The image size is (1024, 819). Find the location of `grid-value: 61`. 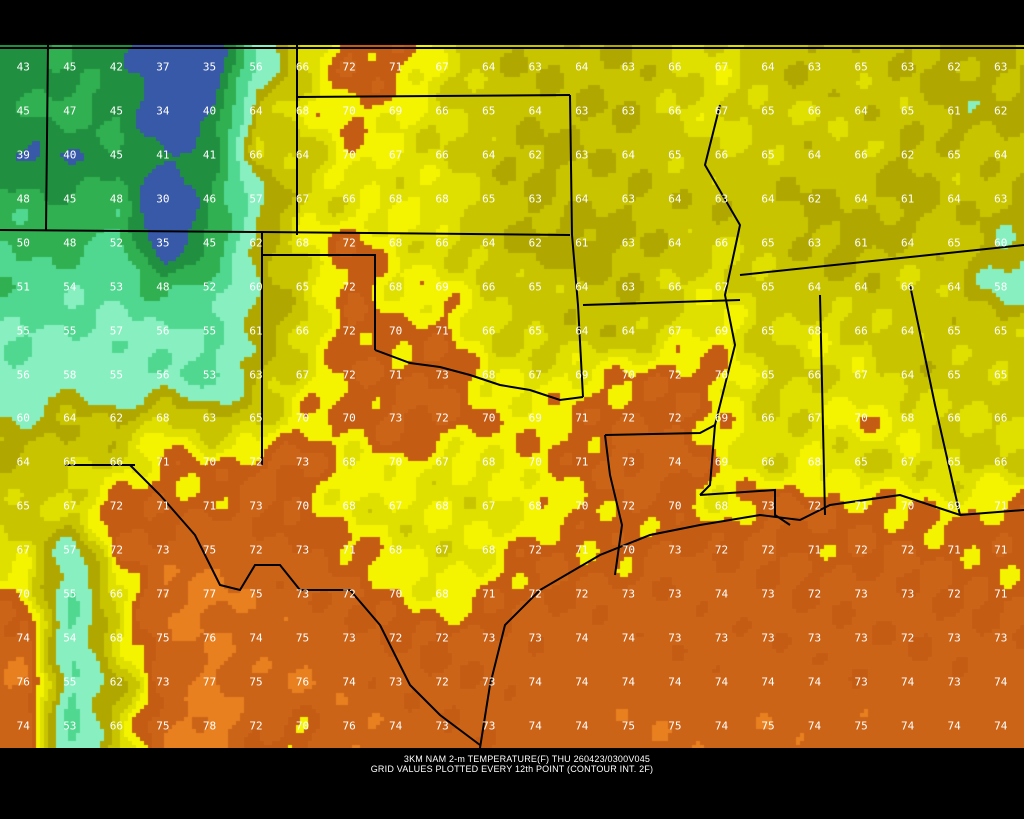

grid-value: 61 is located at coordinates (256, 331).